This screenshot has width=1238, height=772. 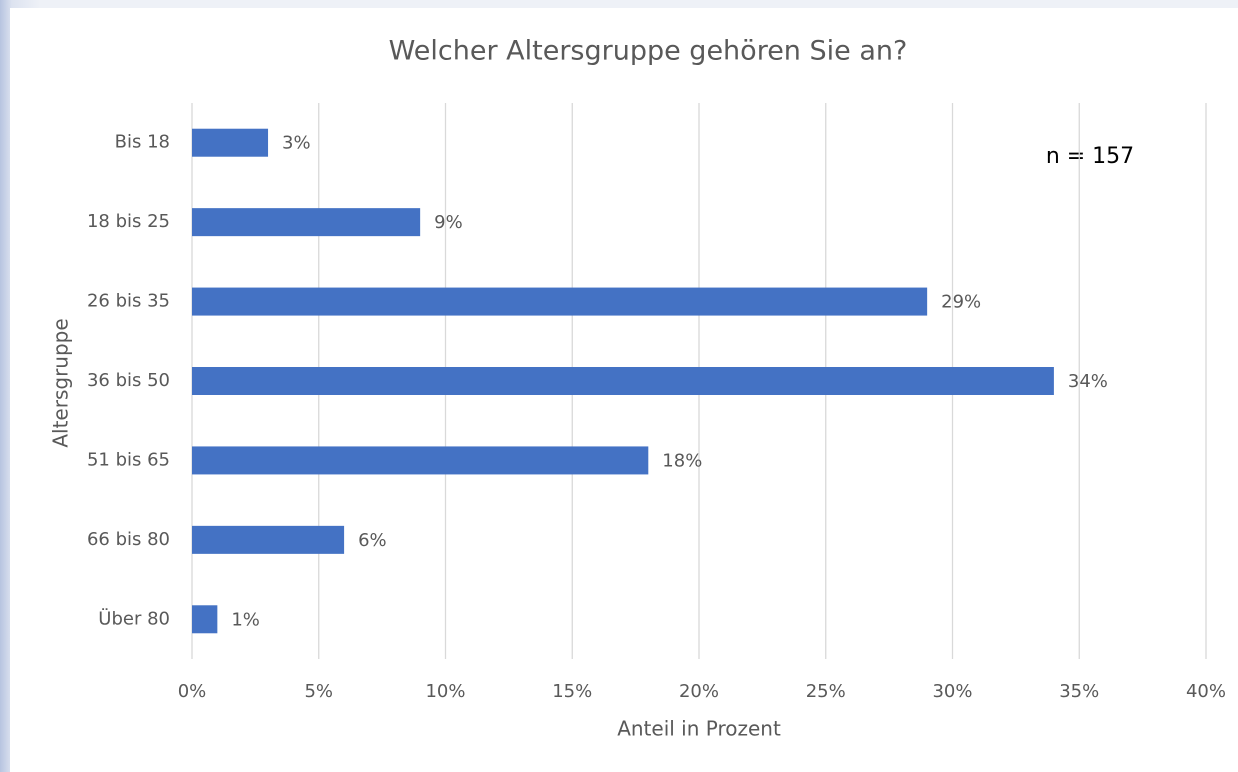 What do you see at coordinates (648, 51) in the screenshot?
I see `chart-title: Welcher Altersgruppe gehören Sie an?` at bounding box center [648, 51].